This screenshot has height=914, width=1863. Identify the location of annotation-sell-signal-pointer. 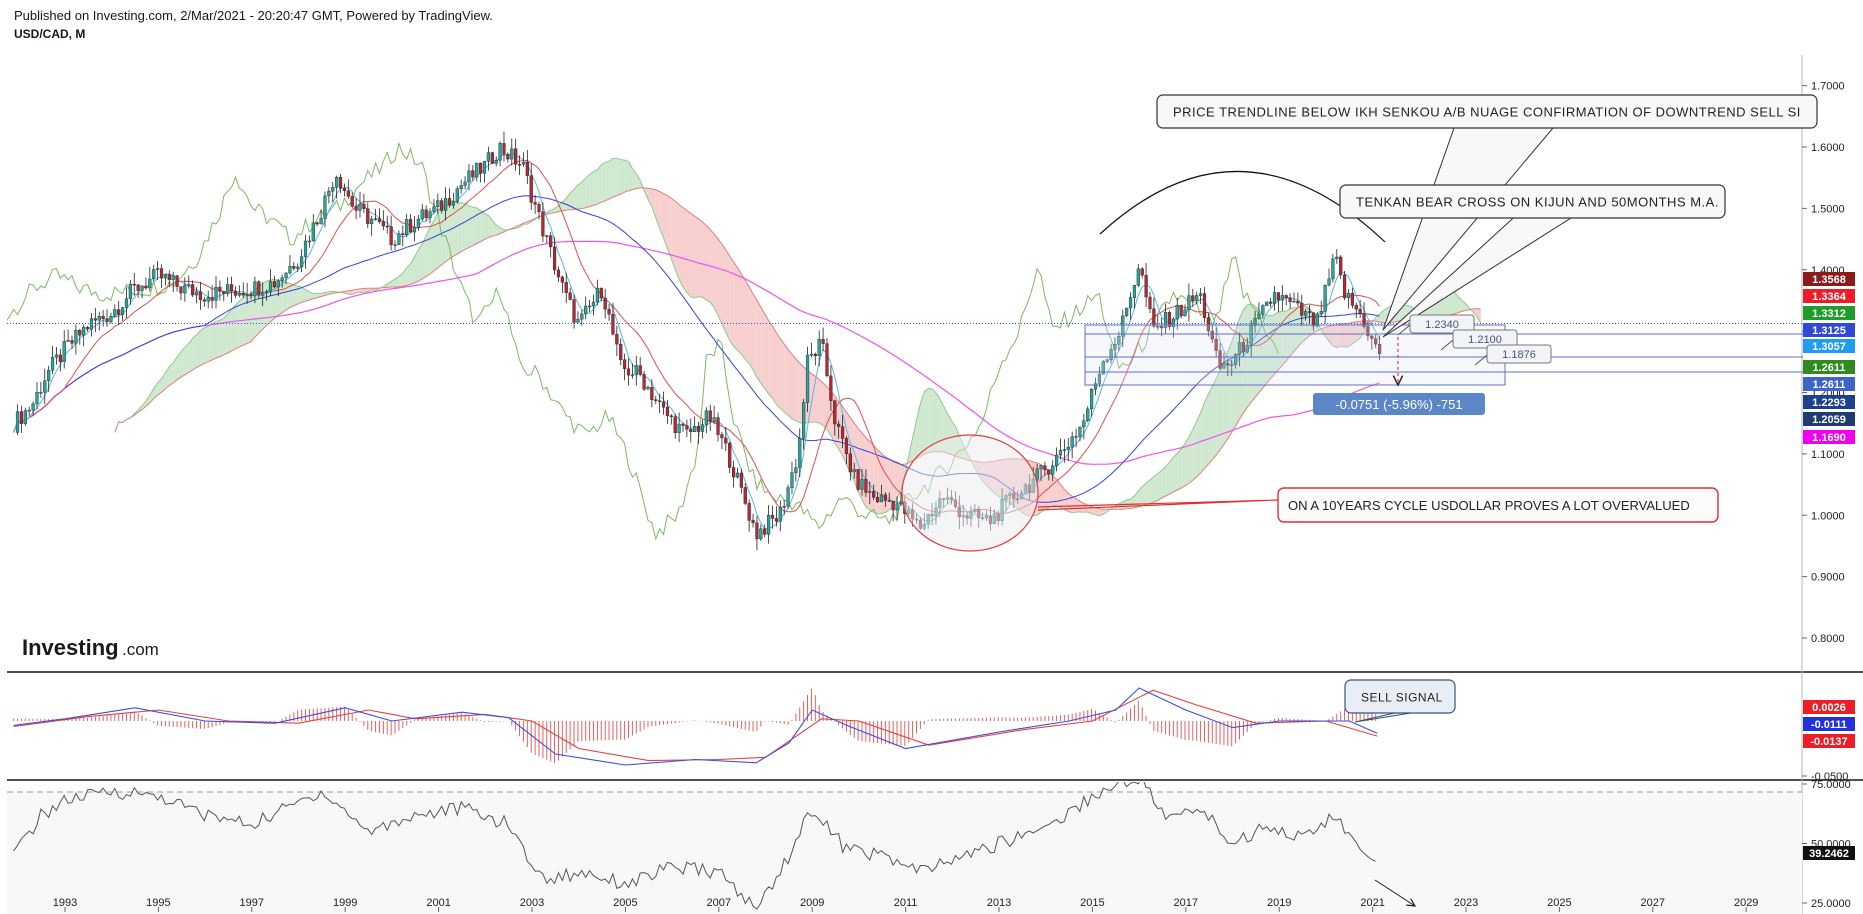
(1383, 717).